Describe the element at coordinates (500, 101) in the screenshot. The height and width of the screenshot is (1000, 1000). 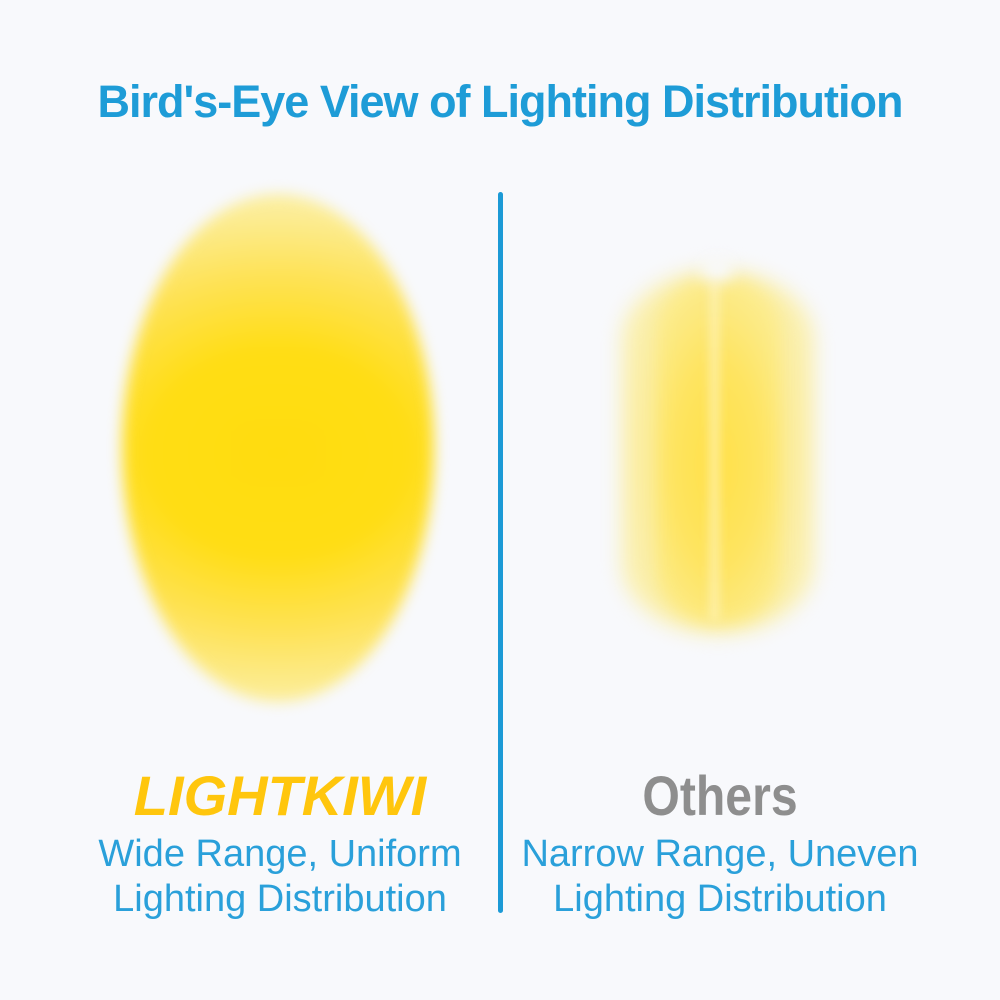
I see `page-title: Bird's-Eye View of Lighting Distribution` at that location.